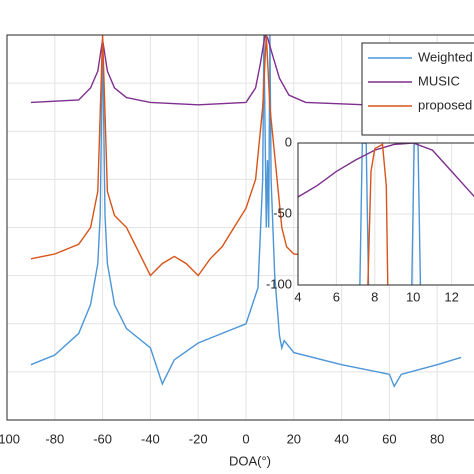 The width and height of the screenshot is (474, 474). Describe the element at coordinates (279, 283) in the screenshot. I see `y-tick-label: -100` at that location.